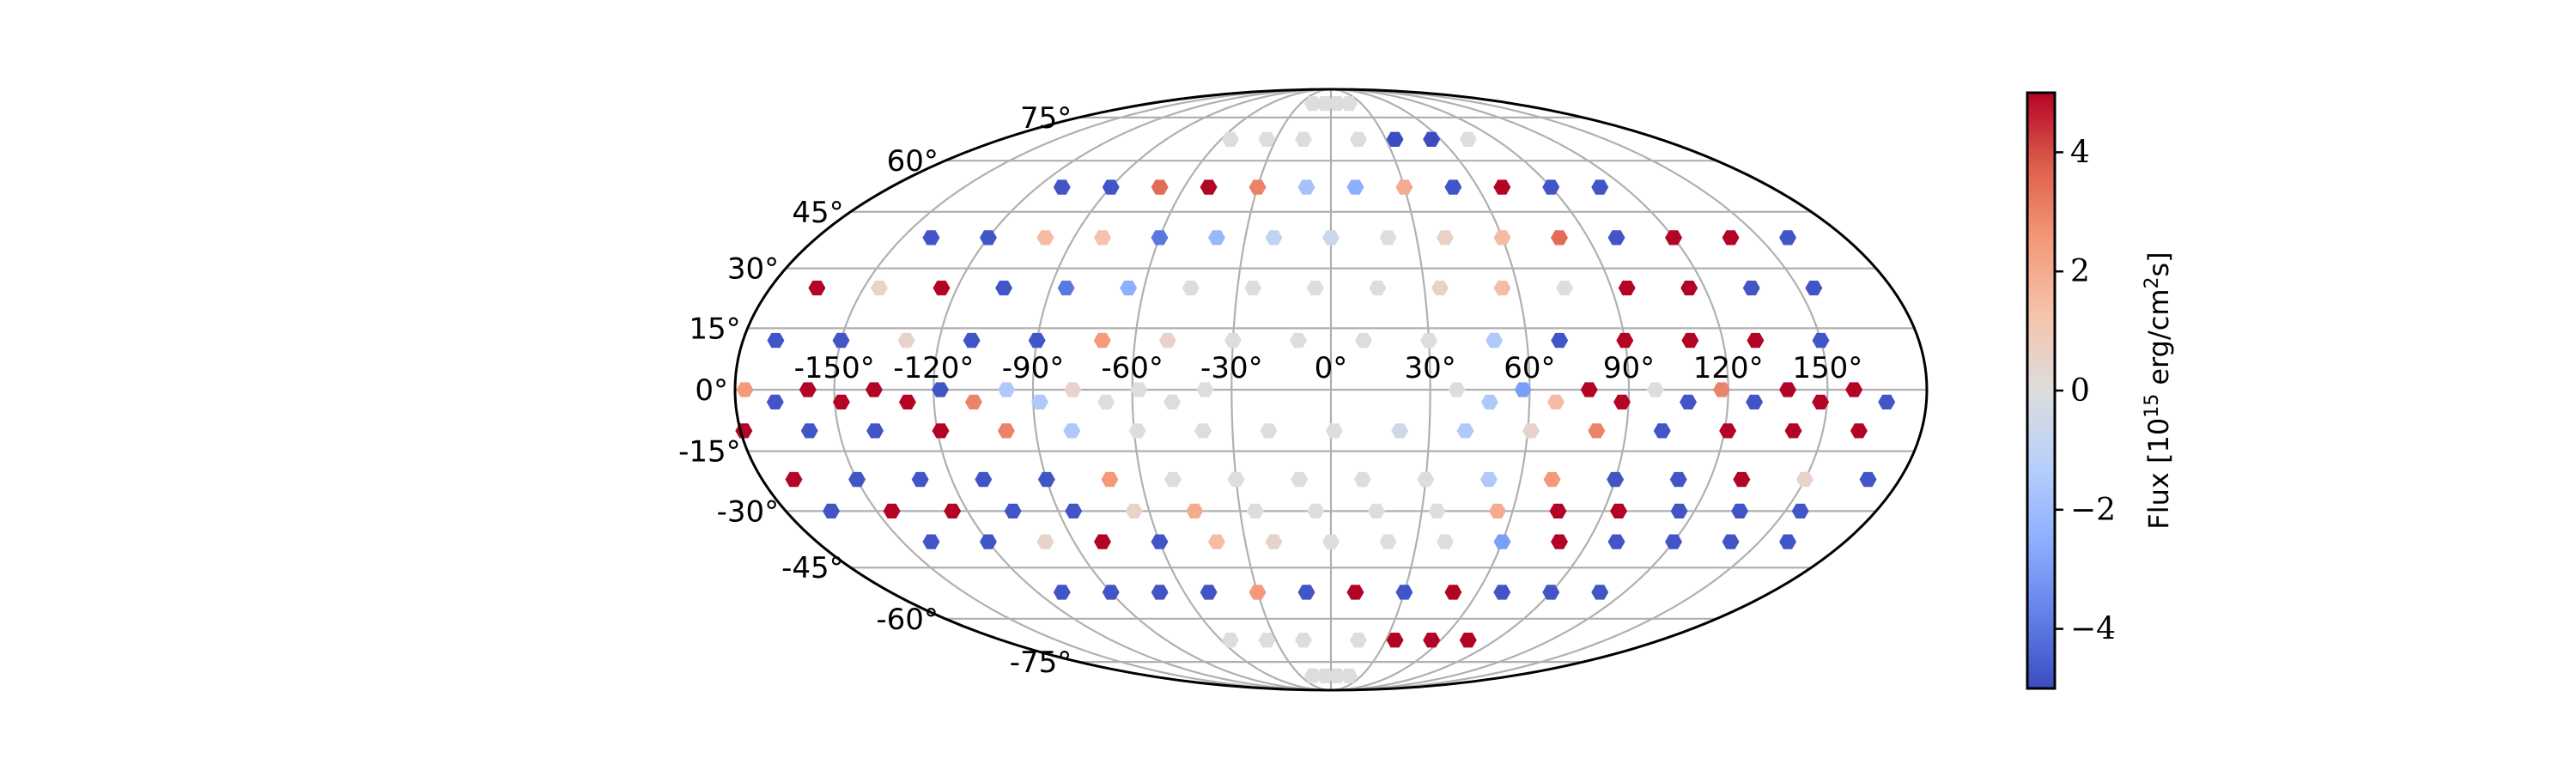 The width and height of the screenshot is (2576, 776). I want to click on latitude-tick-labels: -75° -60° -45°-30° -15° 0° 15° 30° 45° 60° 75°, so click(875, 390).